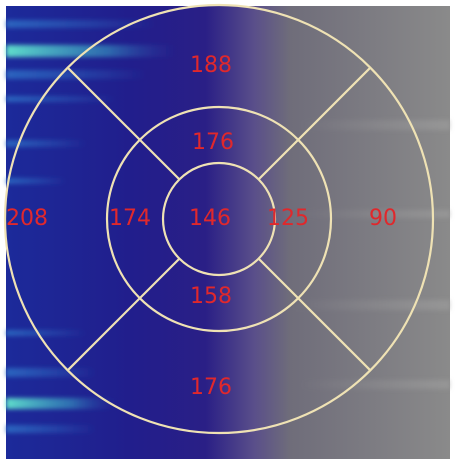 The height and width of the screenshot is (465, 455). I want to click on spoke-upper-right, so click(314, 123).